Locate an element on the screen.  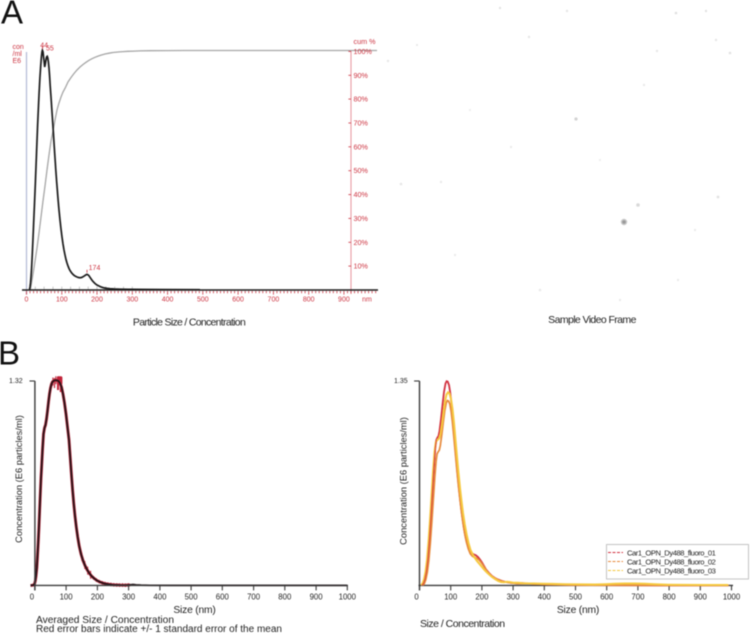
svg-text: 174 is located at coordinates (95, 268).